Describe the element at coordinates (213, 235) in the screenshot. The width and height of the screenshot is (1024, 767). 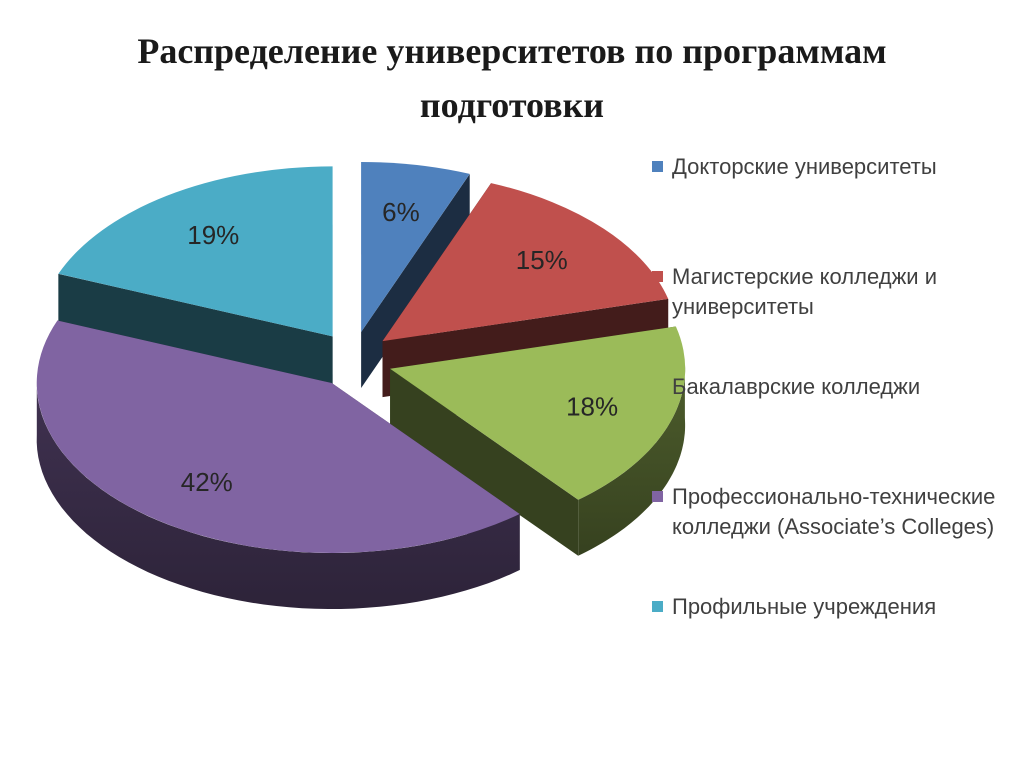
I see `data-label-5: 19%` at that location.